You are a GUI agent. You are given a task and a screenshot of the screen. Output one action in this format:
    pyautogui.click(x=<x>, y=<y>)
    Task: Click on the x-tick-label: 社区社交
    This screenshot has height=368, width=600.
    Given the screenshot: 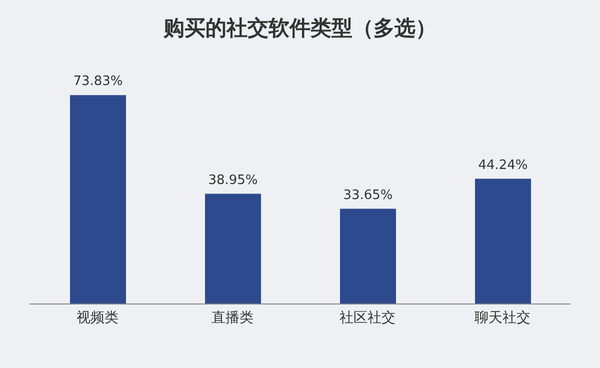 What is the action you would take?
    pyautogui.click(x=368, y=318)
    